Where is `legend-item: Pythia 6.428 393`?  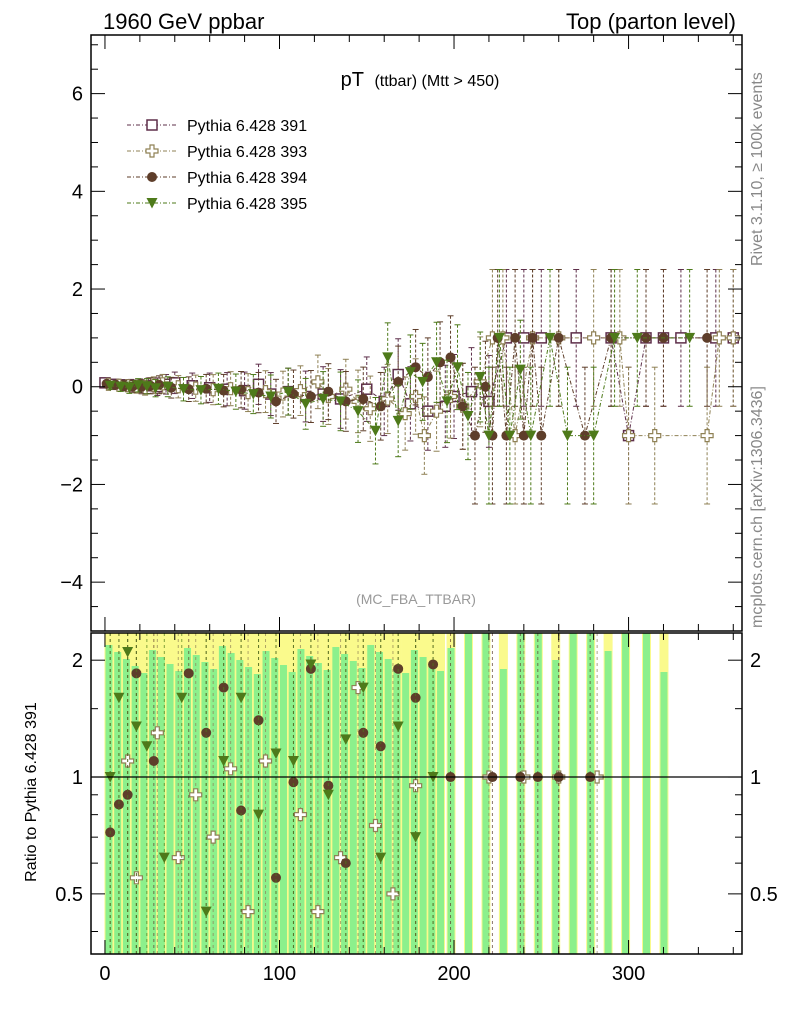
legend-item: Pythia 6.428 393 is located at coordinates (217, 152).